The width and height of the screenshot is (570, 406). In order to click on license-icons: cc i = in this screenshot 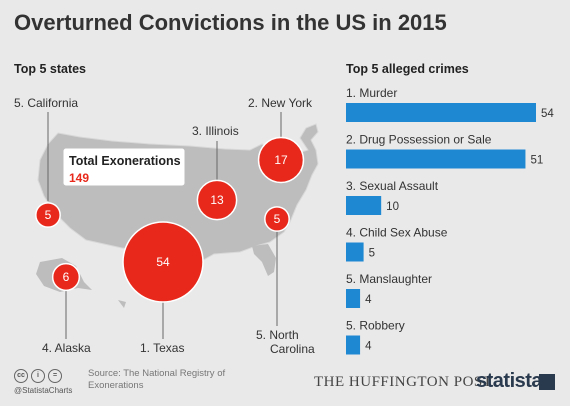, I will do `click(38, 376)`.